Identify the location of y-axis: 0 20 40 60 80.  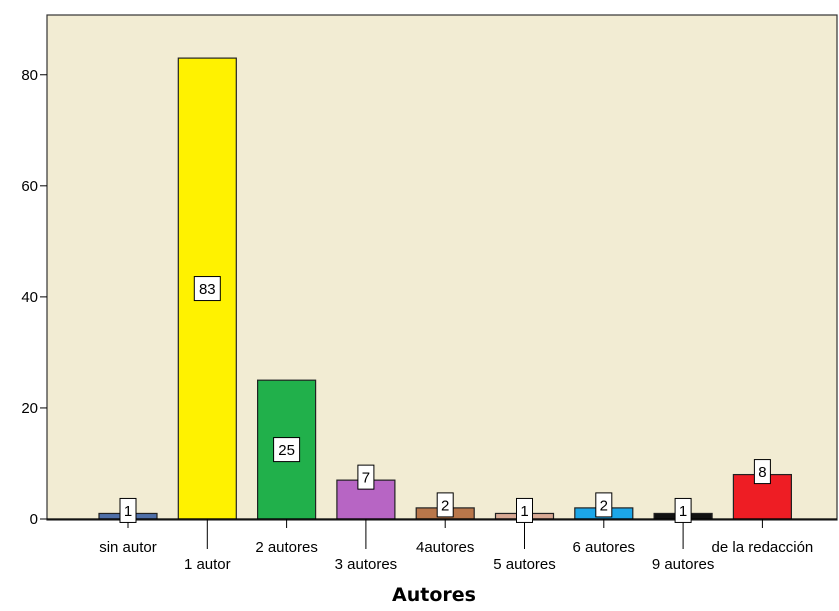
(34, 297).